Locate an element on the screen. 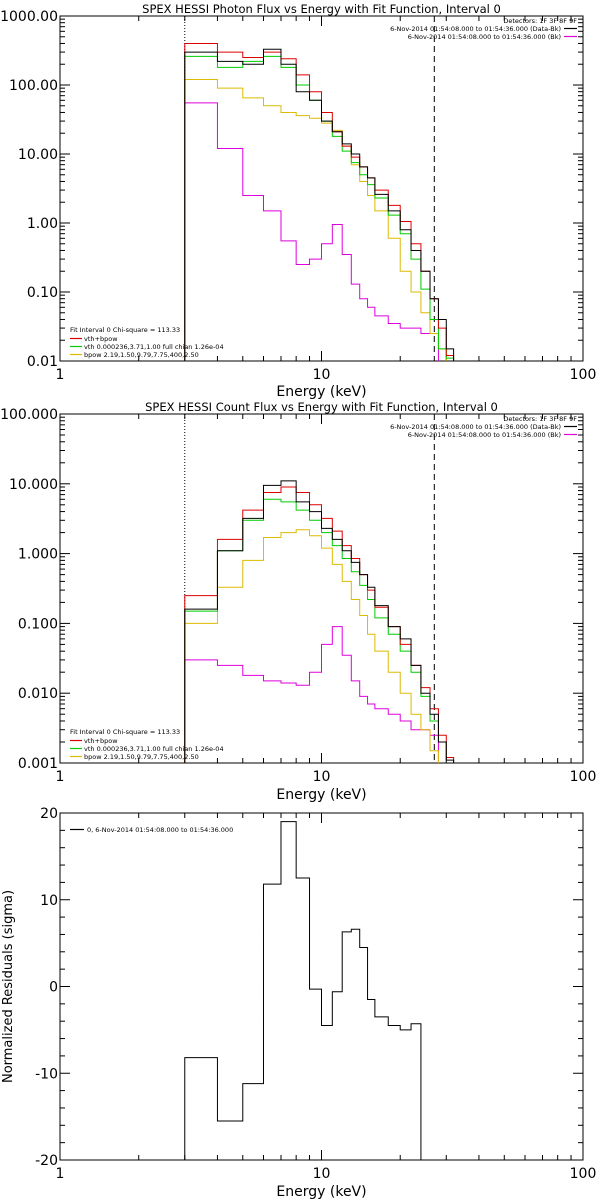 This screenshot has height=1200, width=600. y-tick-label: 10 is located at coordinates (49, 901).